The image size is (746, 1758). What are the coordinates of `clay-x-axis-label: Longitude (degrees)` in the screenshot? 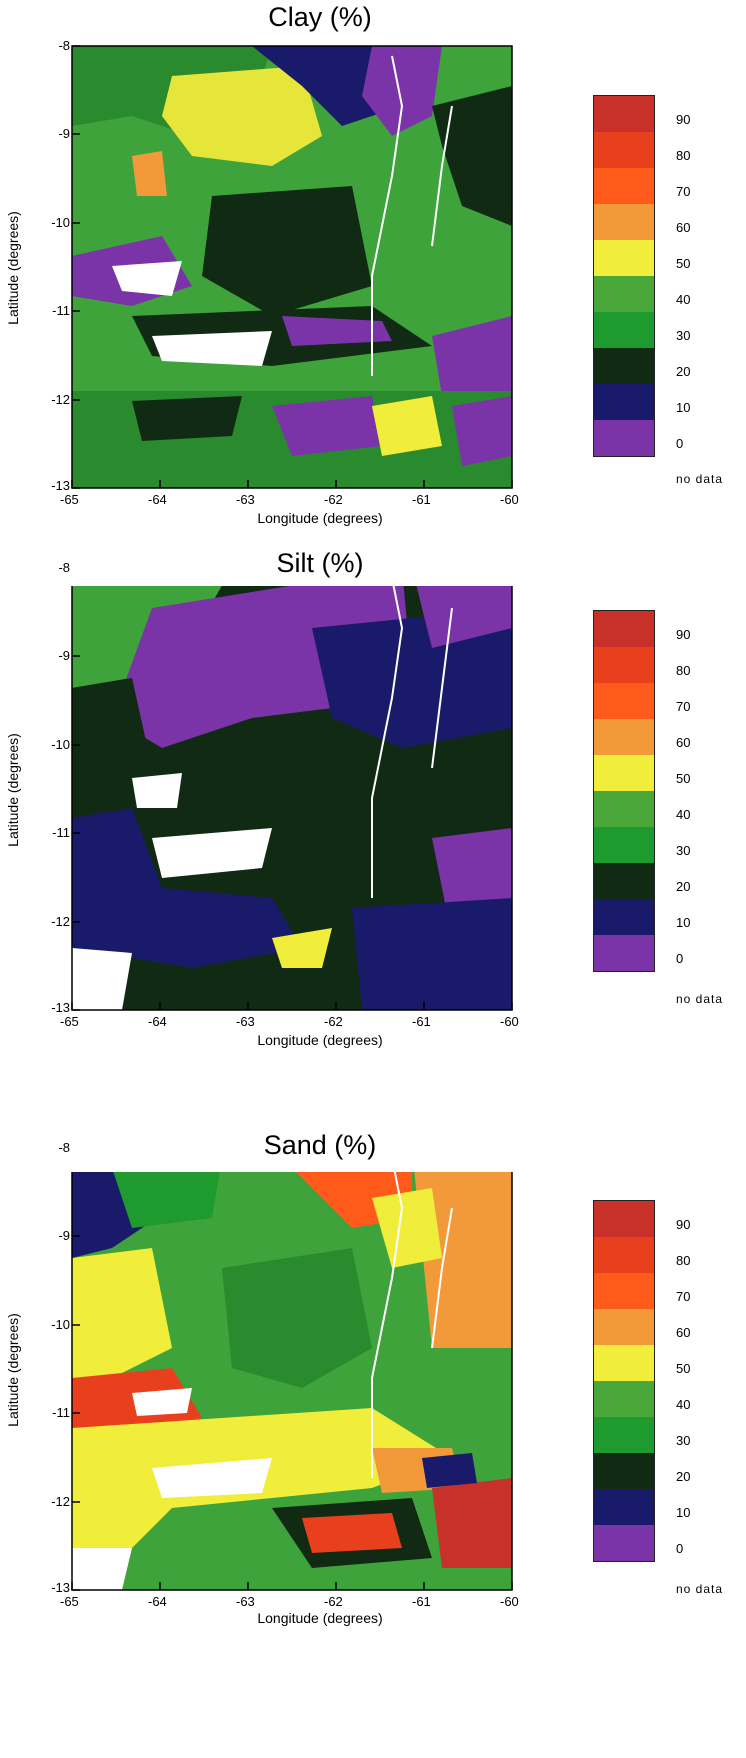 It's located at (320, 518).